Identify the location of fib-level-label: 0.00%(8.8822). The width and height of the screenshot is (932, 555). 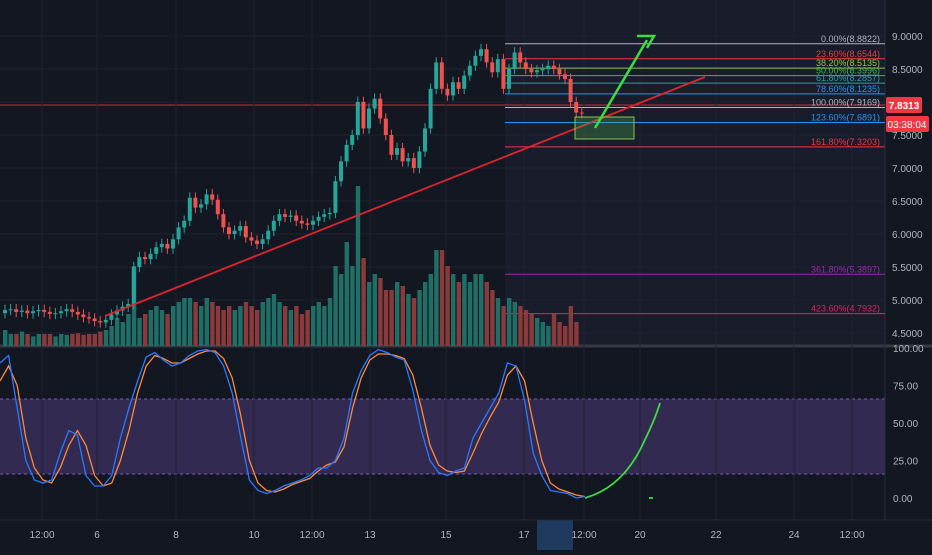
(850, 39).